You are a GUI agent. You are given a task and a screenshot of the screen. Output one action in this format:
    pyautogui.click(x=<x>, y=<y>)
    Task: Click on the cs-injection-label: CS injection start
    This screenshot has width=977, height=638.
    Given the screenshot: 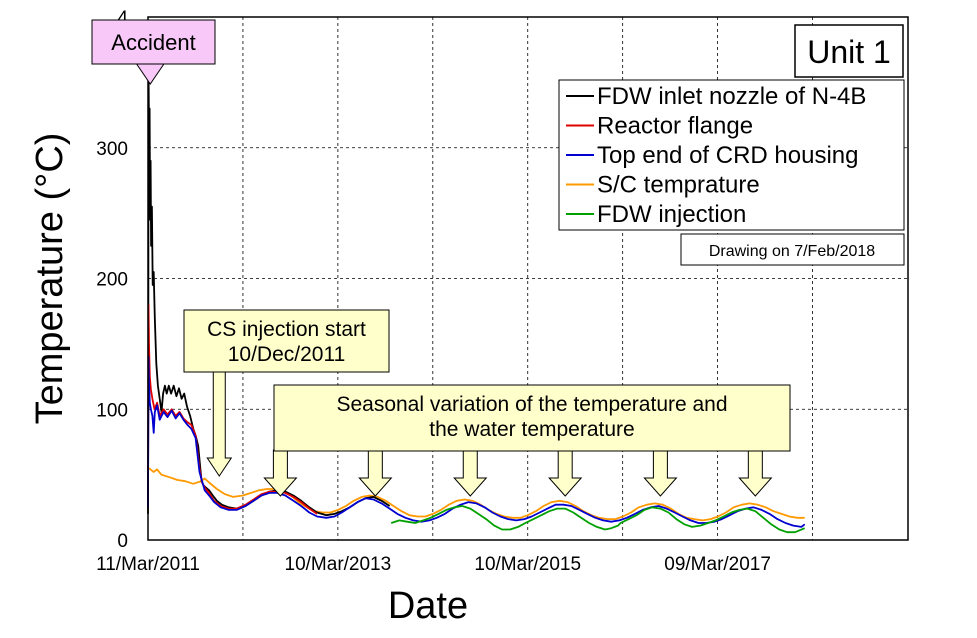 What is the action you would take?
    pyautogui.click(x=286, y=329)
    